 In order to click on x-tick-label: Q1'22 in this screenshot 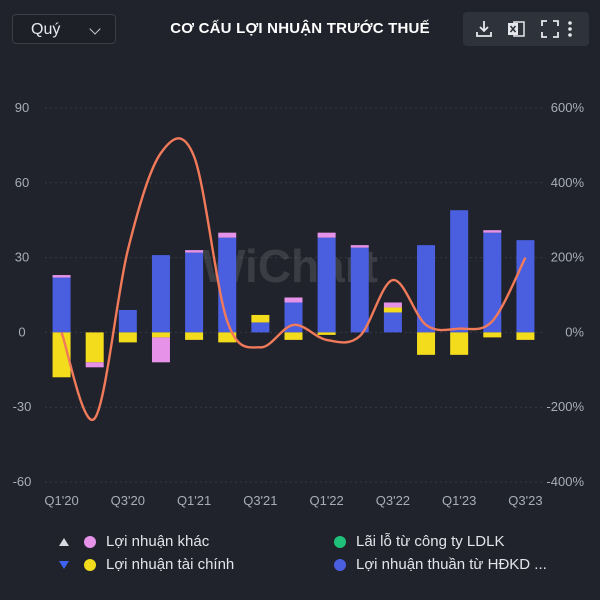, I will do `click(326, 500)`.